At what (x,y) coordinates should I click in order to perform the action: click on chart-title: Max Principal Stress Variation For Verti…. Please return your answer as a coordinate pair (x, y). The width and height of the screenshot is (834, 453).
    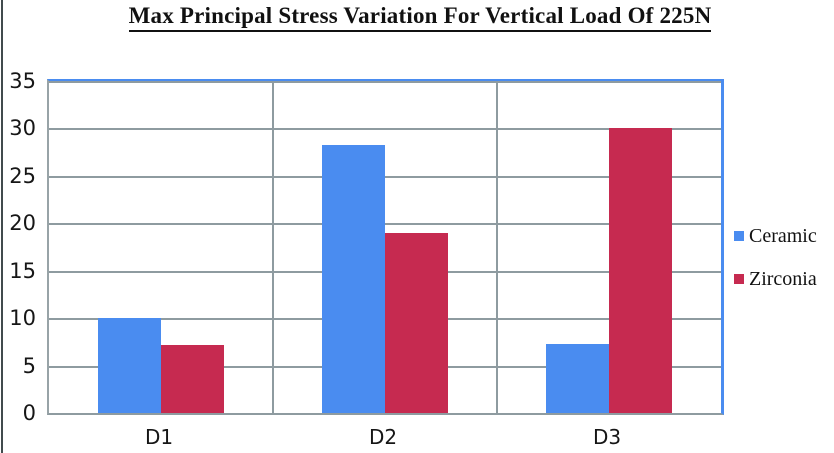
    Looking at the image, I should click on (420, 17).